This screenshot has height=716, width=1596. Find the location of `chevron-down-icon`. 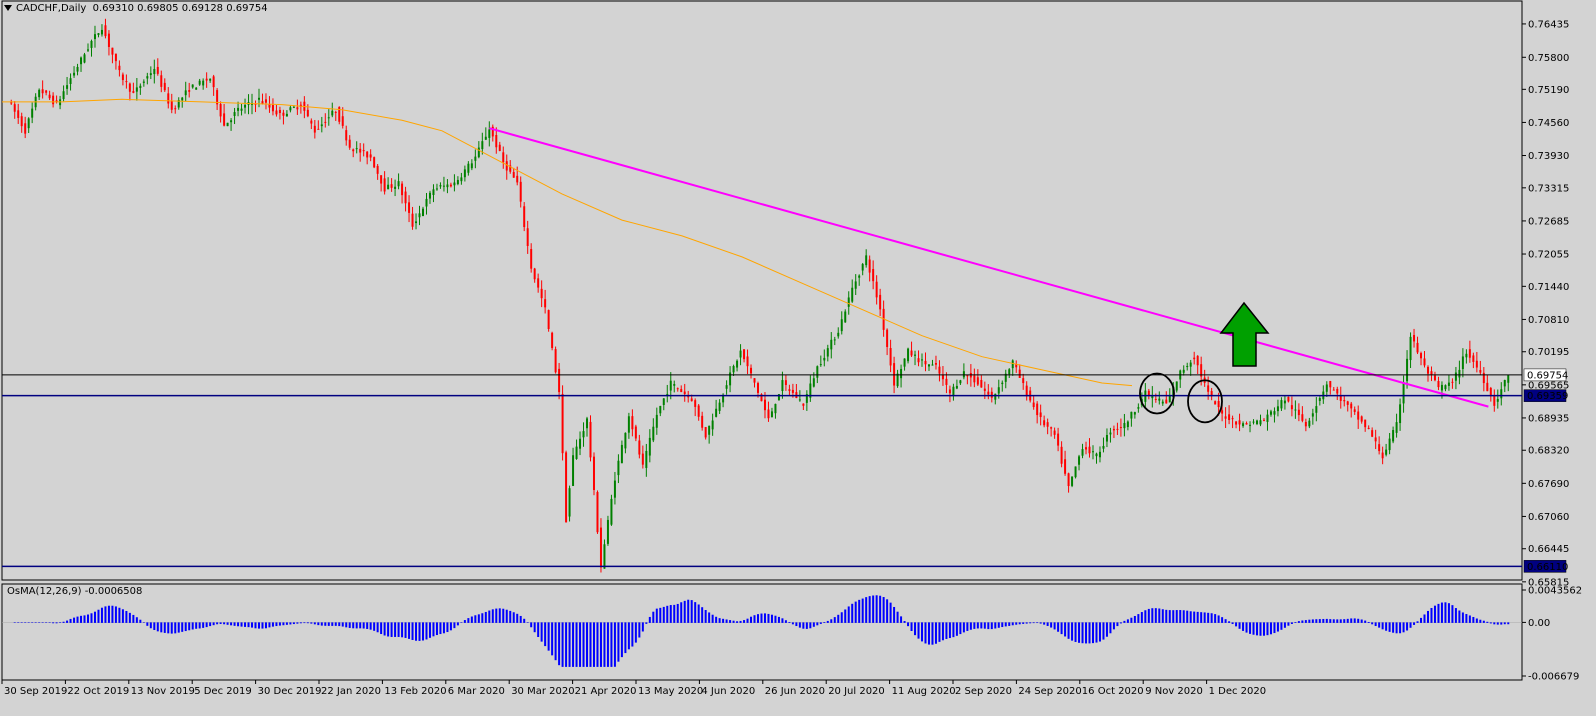

chevron-down-icon is located at coordinates (8, 8).